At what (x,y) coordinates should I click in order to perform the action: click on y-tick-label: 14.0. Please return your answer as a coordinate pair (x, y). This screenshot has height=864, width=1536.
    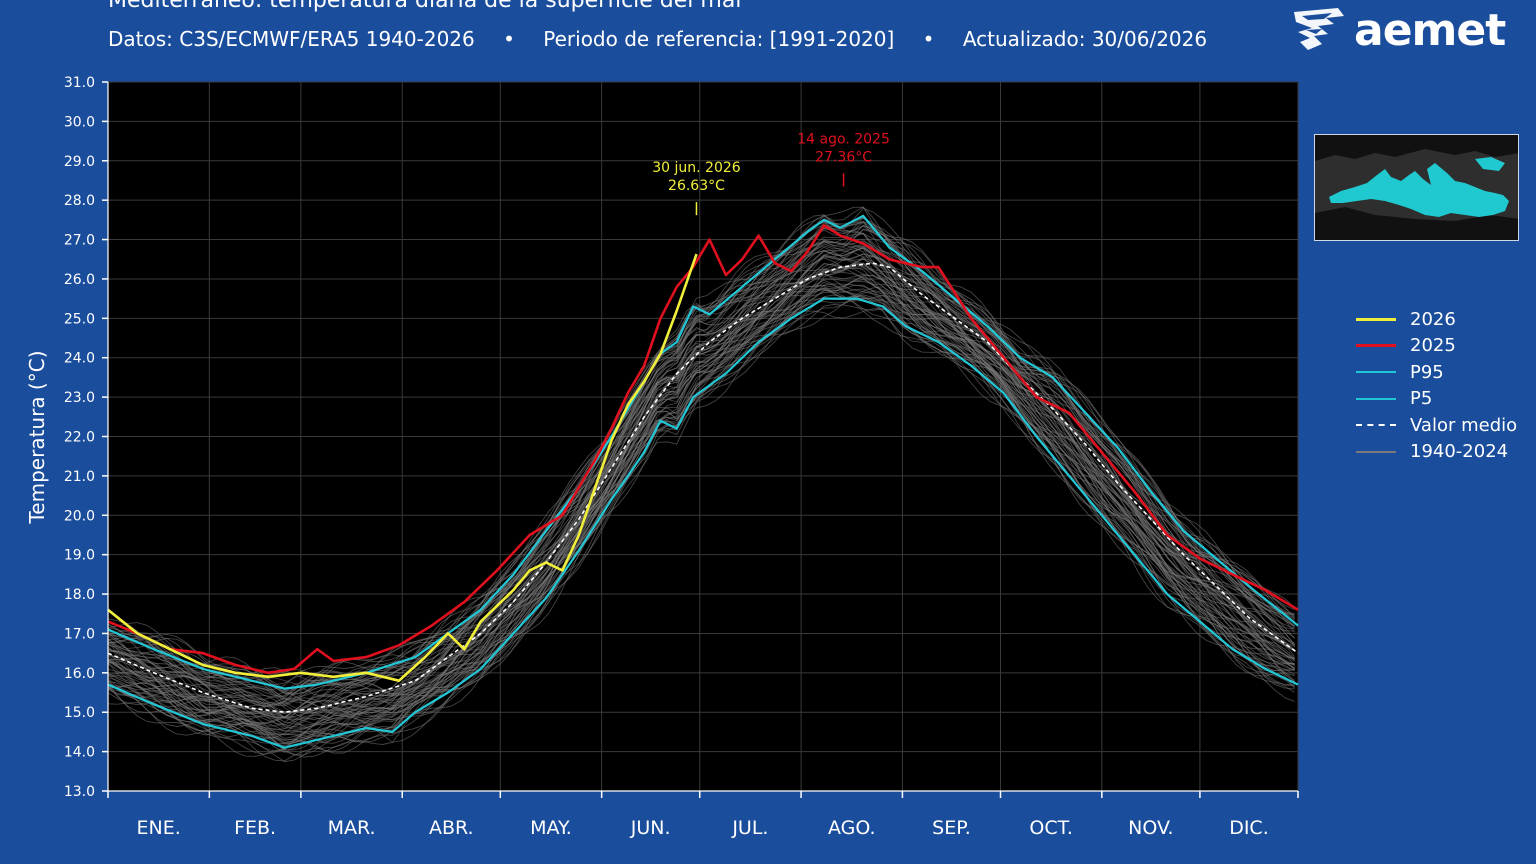
    Looking at the image, I should click on (79, 753).